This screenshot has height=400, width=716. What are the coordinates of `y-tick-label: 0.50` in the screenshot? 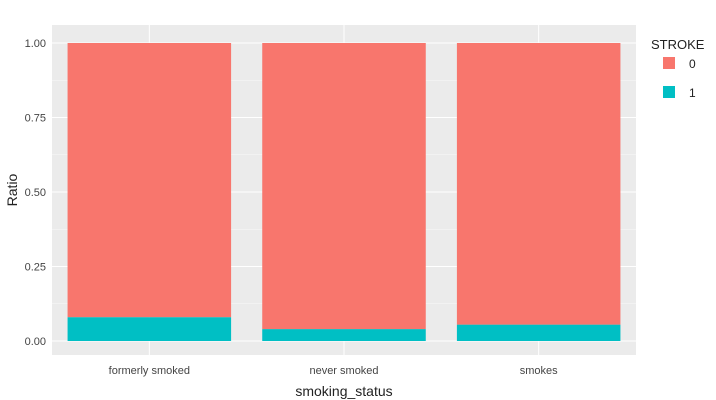 It's located at (35, 193).